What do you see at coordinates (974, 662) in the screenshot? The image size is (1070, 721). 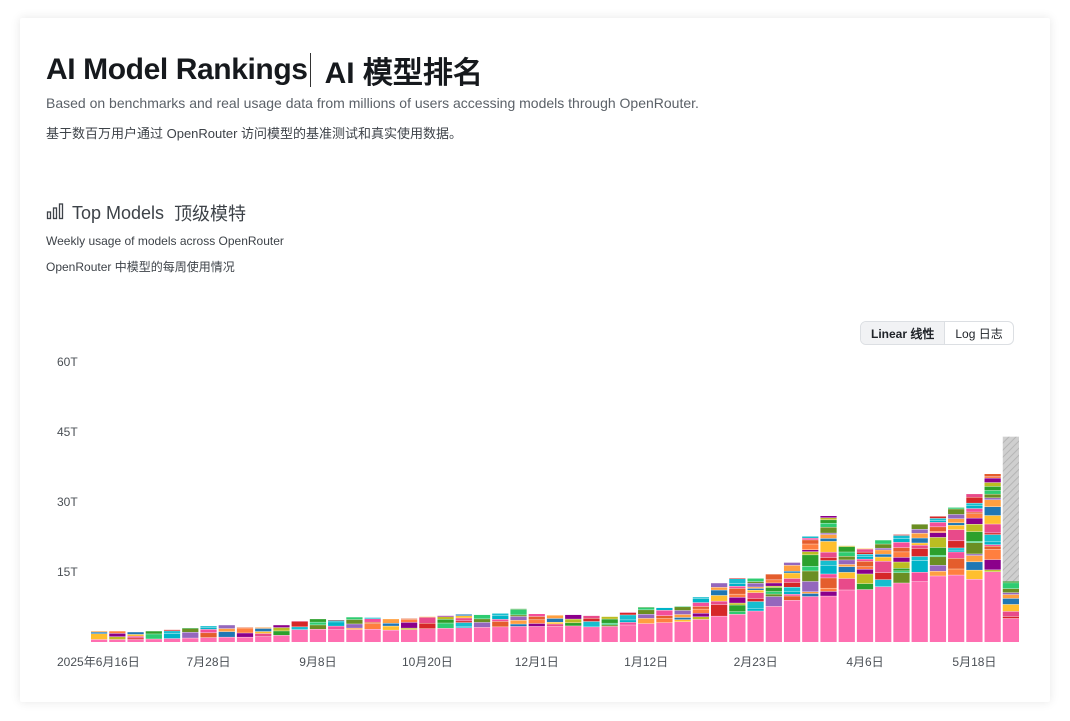 I see `x-tick-label: 5月18日` at bounding box center [974, 662].